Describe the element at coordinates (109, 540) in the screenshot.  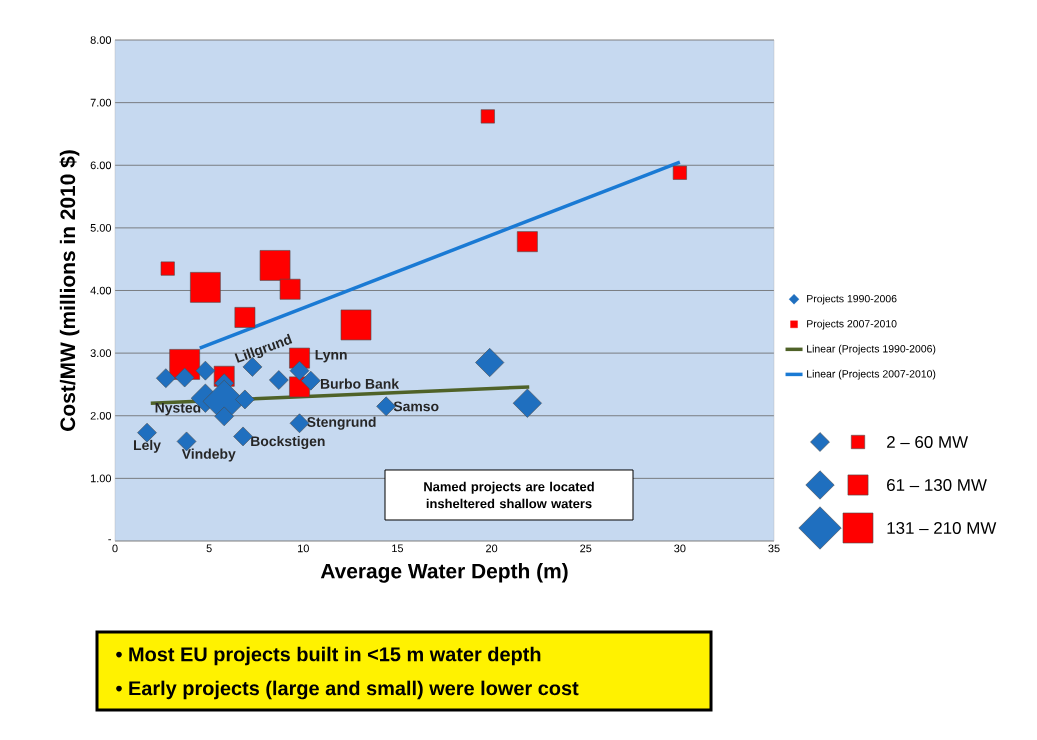
I see `y-tick-label: -` at that location.